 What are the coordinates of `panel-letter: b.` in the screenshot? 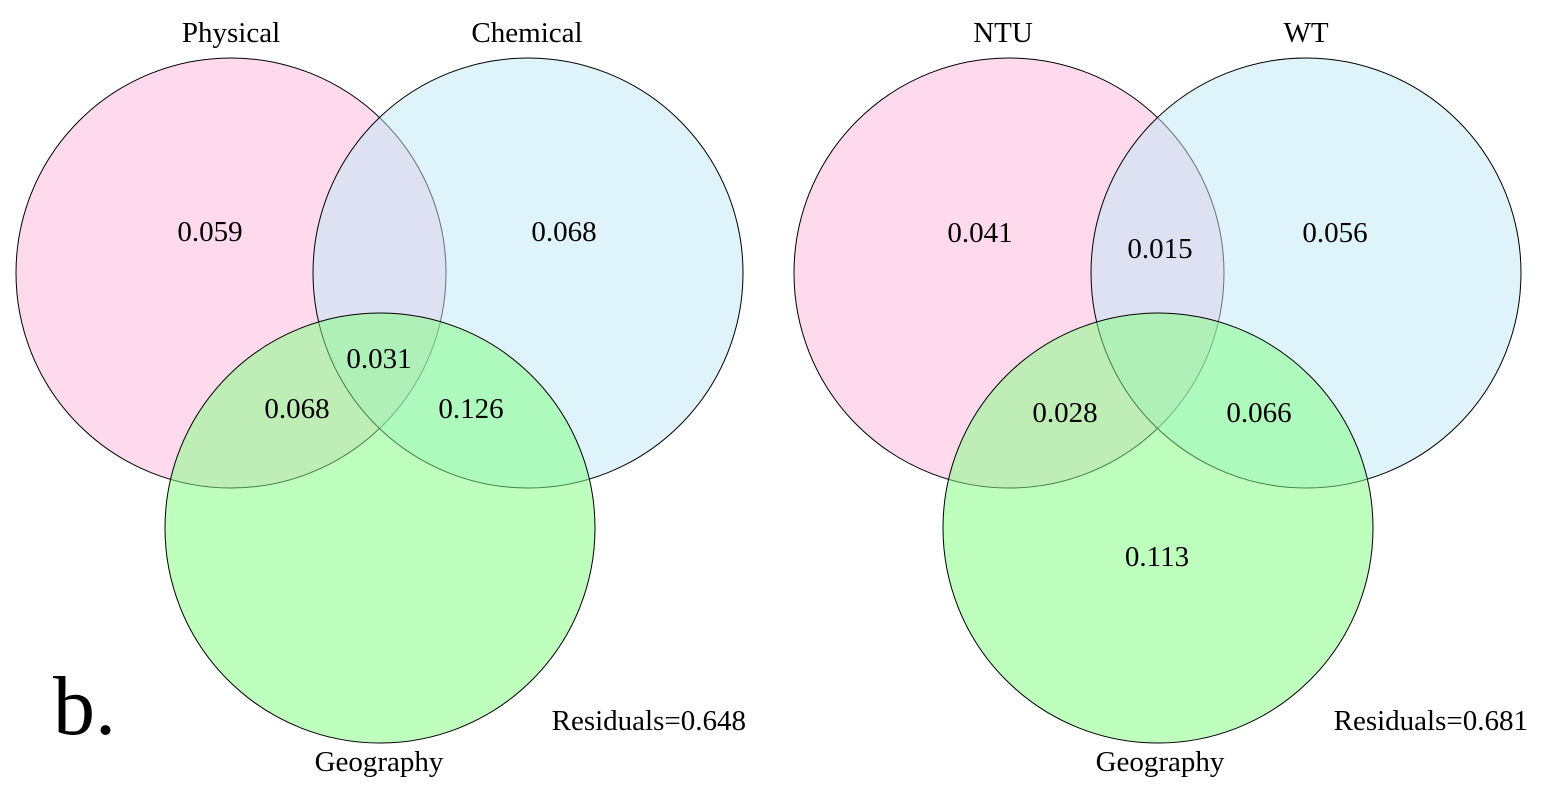 It's located at (84, 706).